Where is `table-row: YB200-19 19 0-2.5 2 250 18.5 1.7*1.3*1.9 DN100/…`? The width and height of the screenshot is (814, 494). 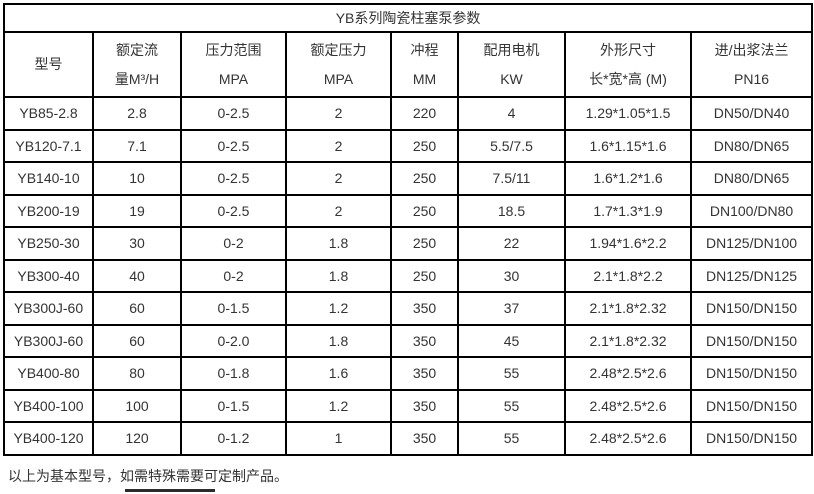
table-row: YB200-19 19 0-2.5 2 250 18.5 1.7*1.3*1.9 DN100/… is located at coordinates (408, 210).